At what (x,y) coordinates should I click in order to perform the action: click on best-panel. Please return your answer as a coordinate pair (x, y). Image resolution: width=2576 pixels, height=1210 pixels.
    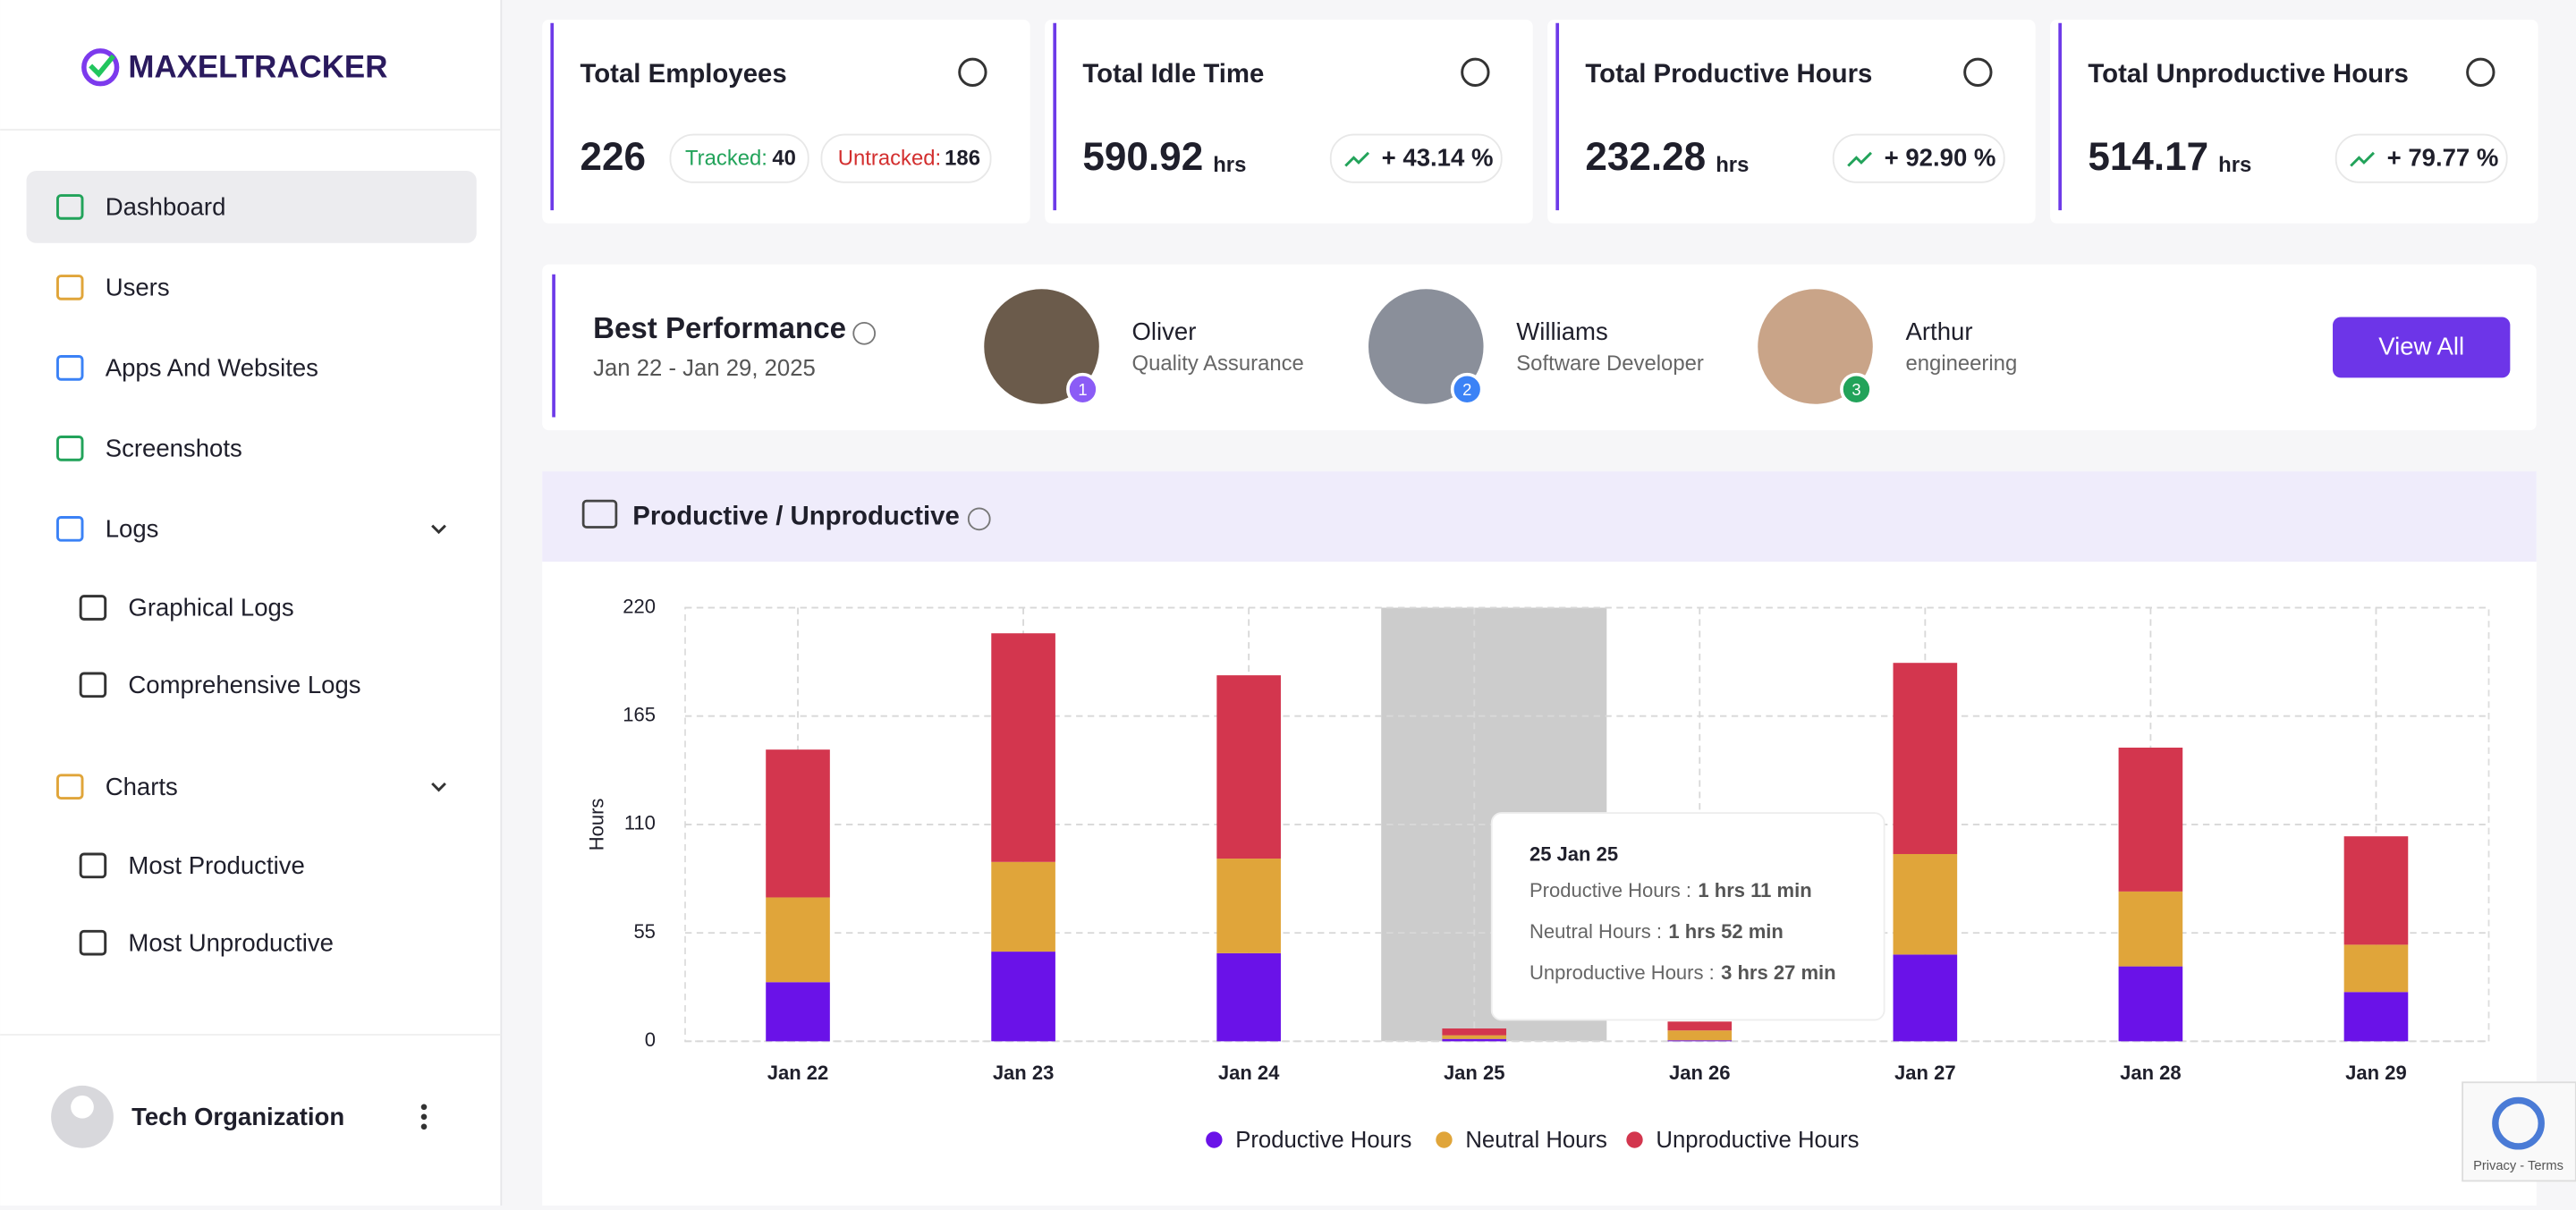
    Looking at the image, I should click on (1539, 347).